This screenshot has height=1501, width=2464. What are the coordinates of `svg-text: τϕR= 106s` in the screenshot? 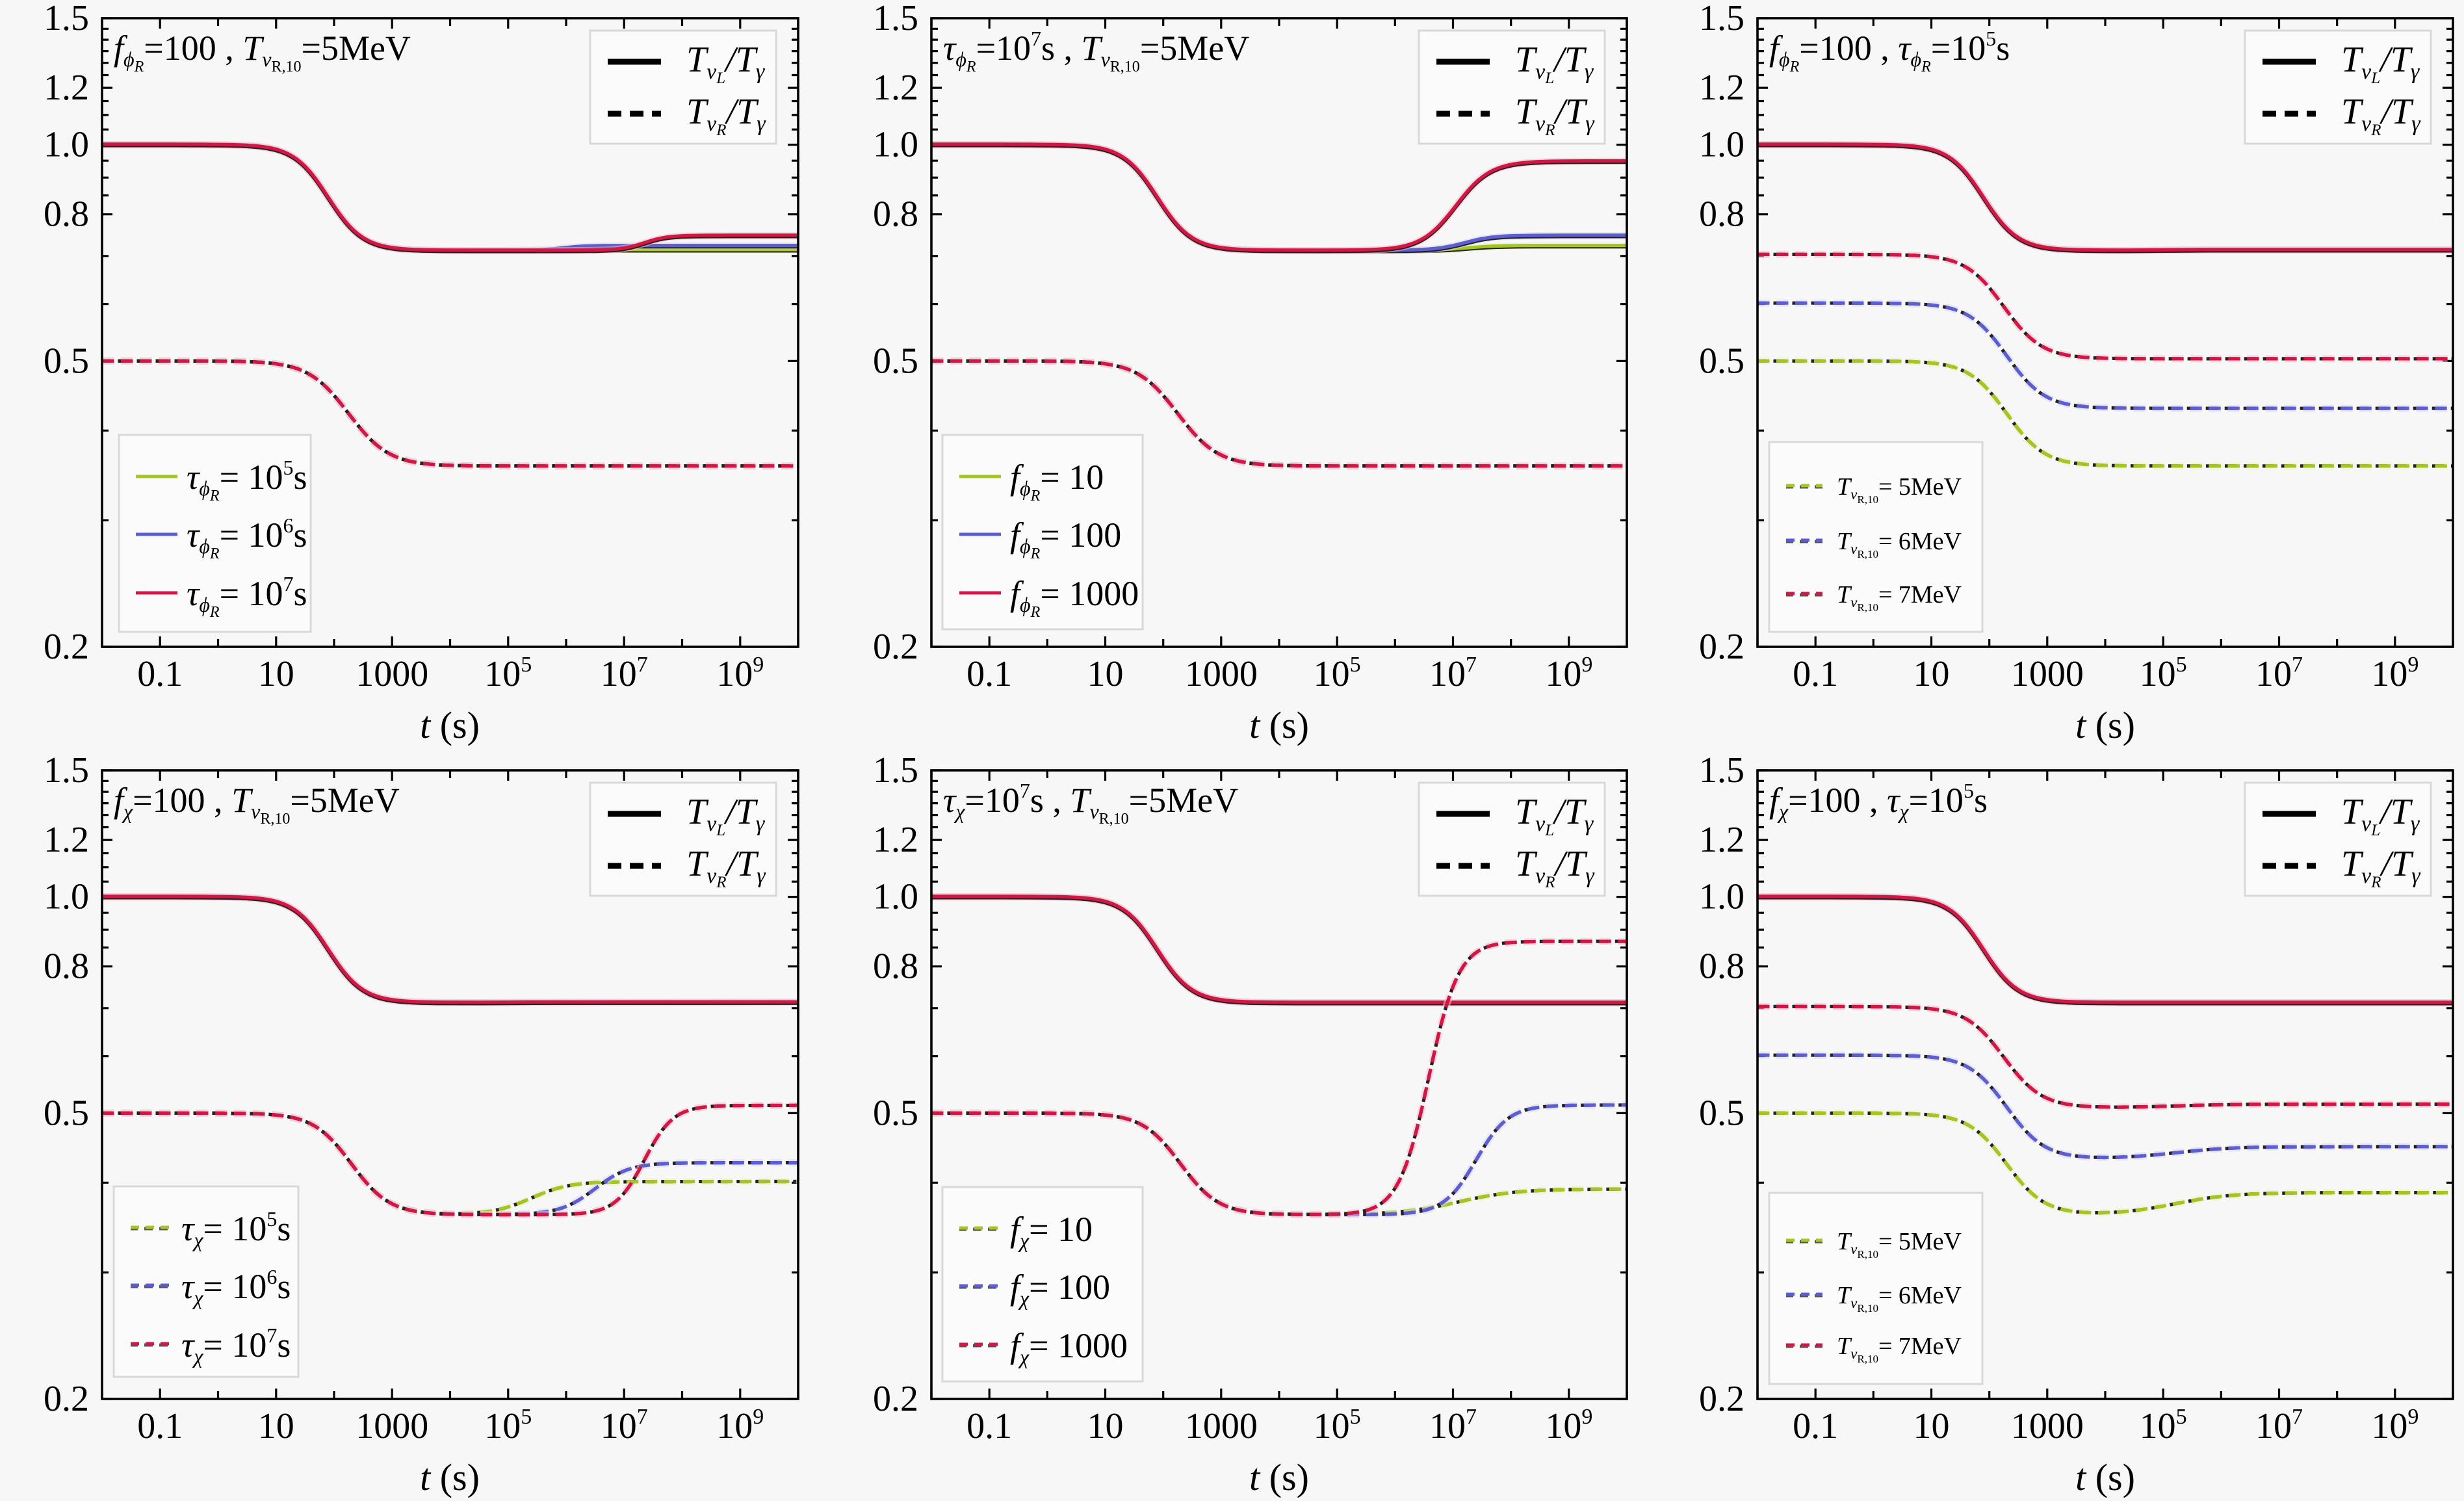 It's located at (247, 538).